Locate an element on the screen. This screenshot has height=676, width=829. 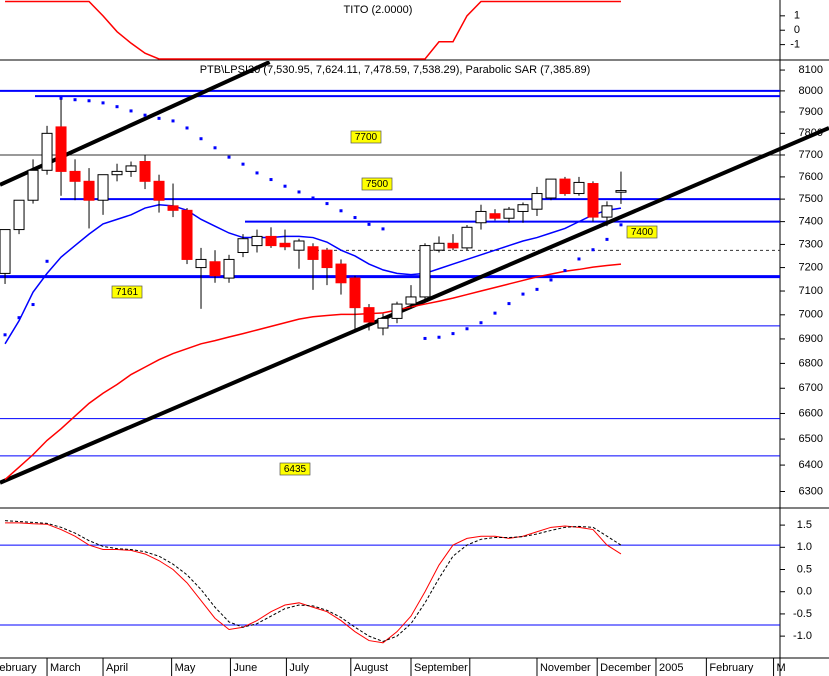
annotation-label: 7500 is located at coordinates (377, 184).